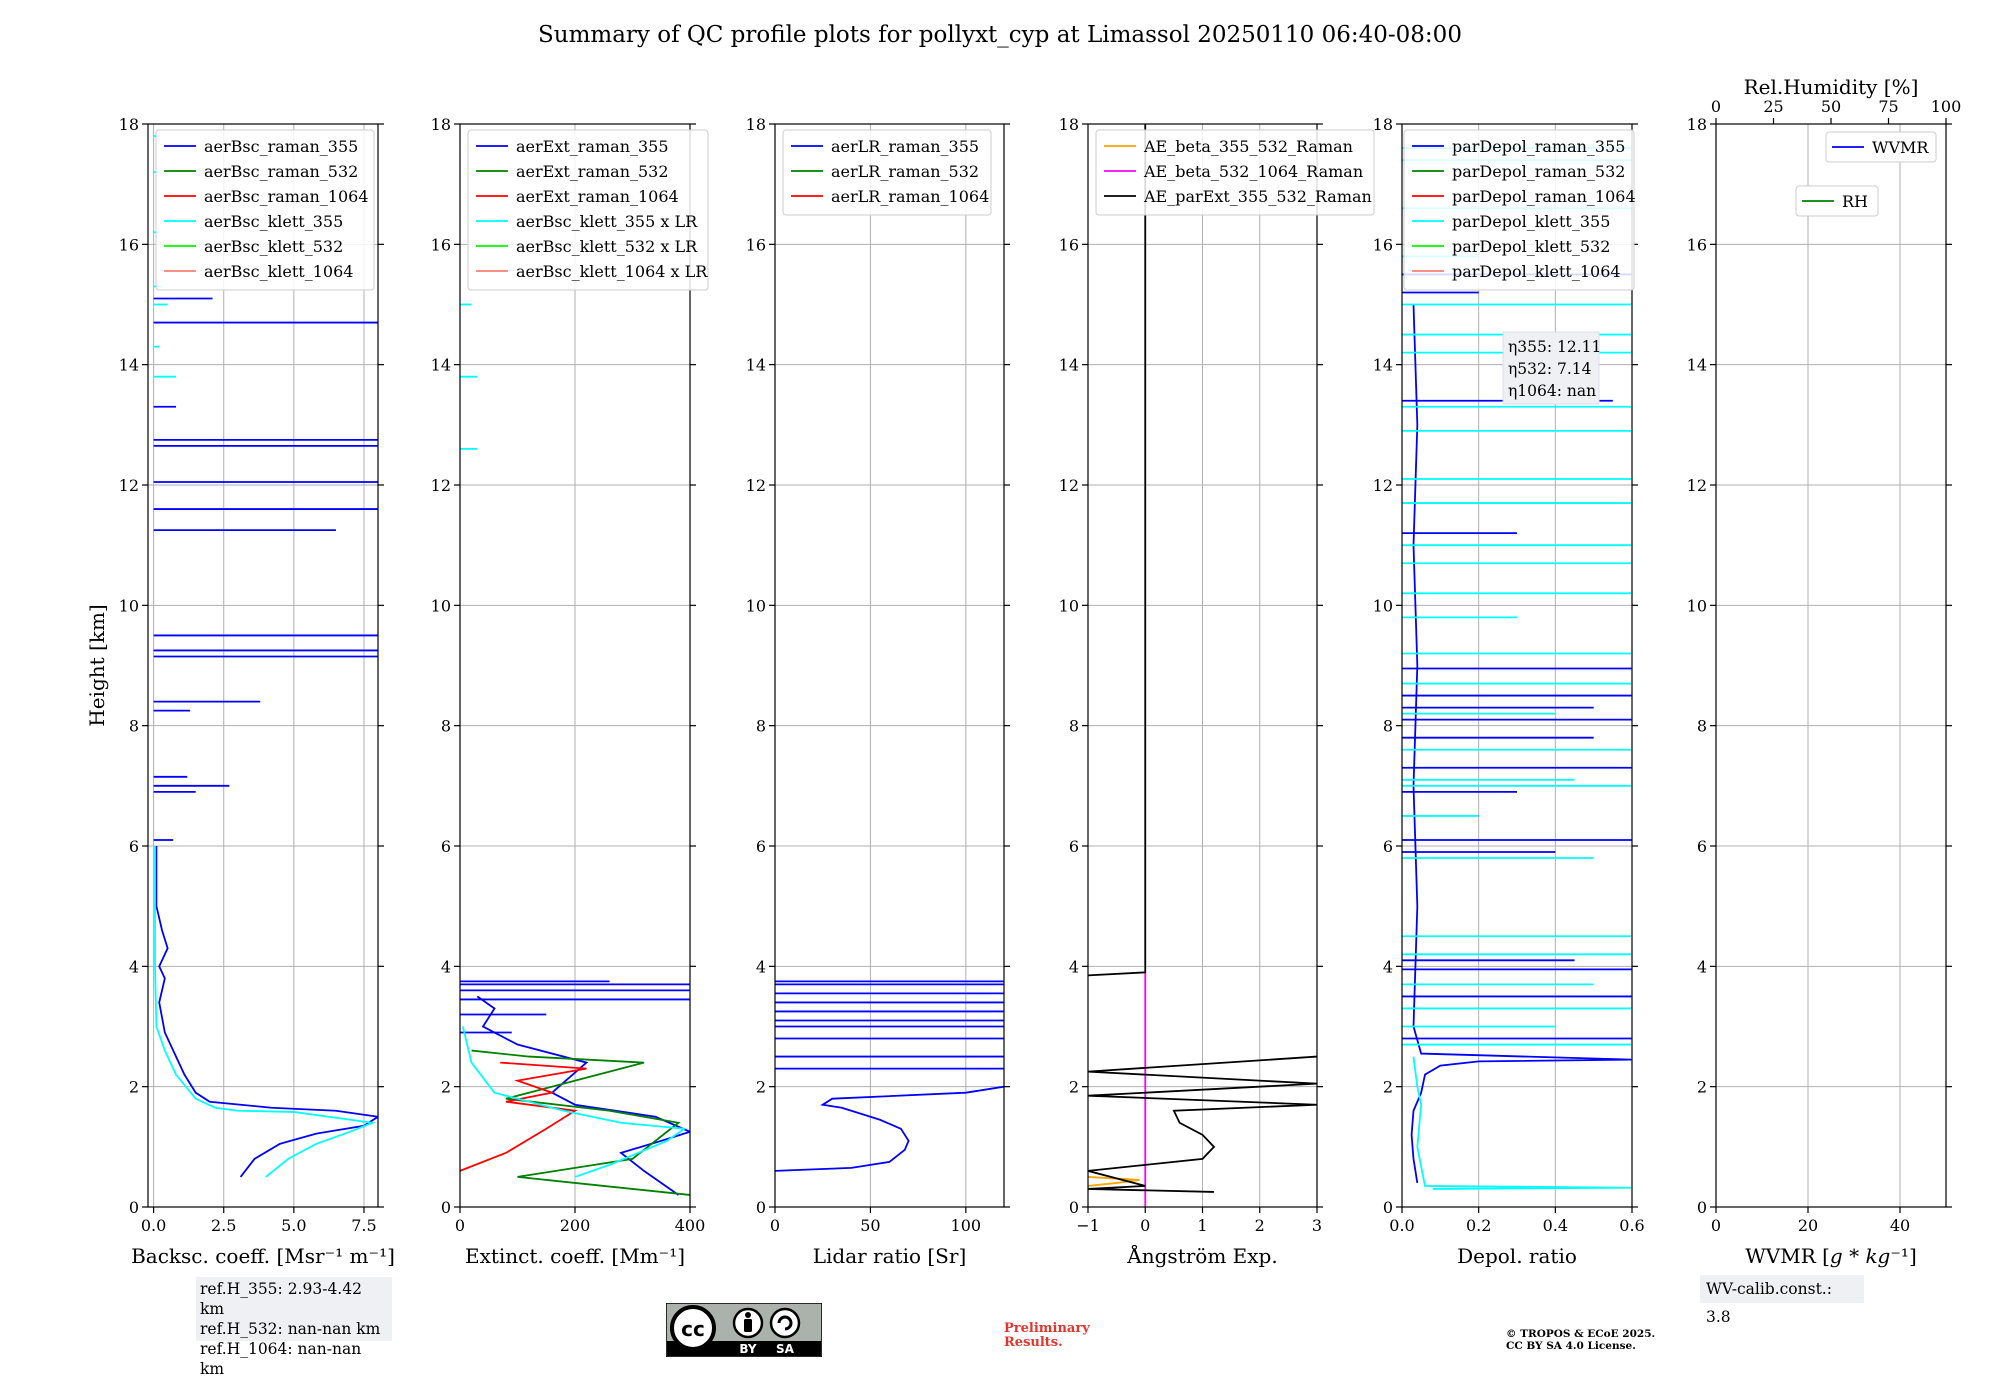 The height and width of the screenshot is (1379, 2000). Describe the element at coordinates (1383, 244) in the screenshot. I see `panel4-ytick-label-8: 16` at that location.